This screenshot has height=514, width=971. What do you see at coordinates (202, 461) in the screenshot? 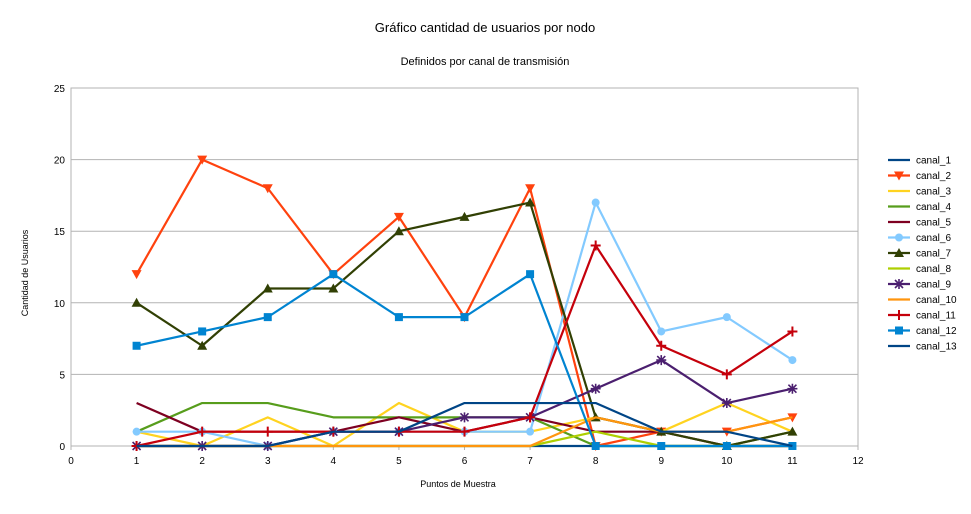
I see `x-tick-label: 2` at bounding box center [202, 461].